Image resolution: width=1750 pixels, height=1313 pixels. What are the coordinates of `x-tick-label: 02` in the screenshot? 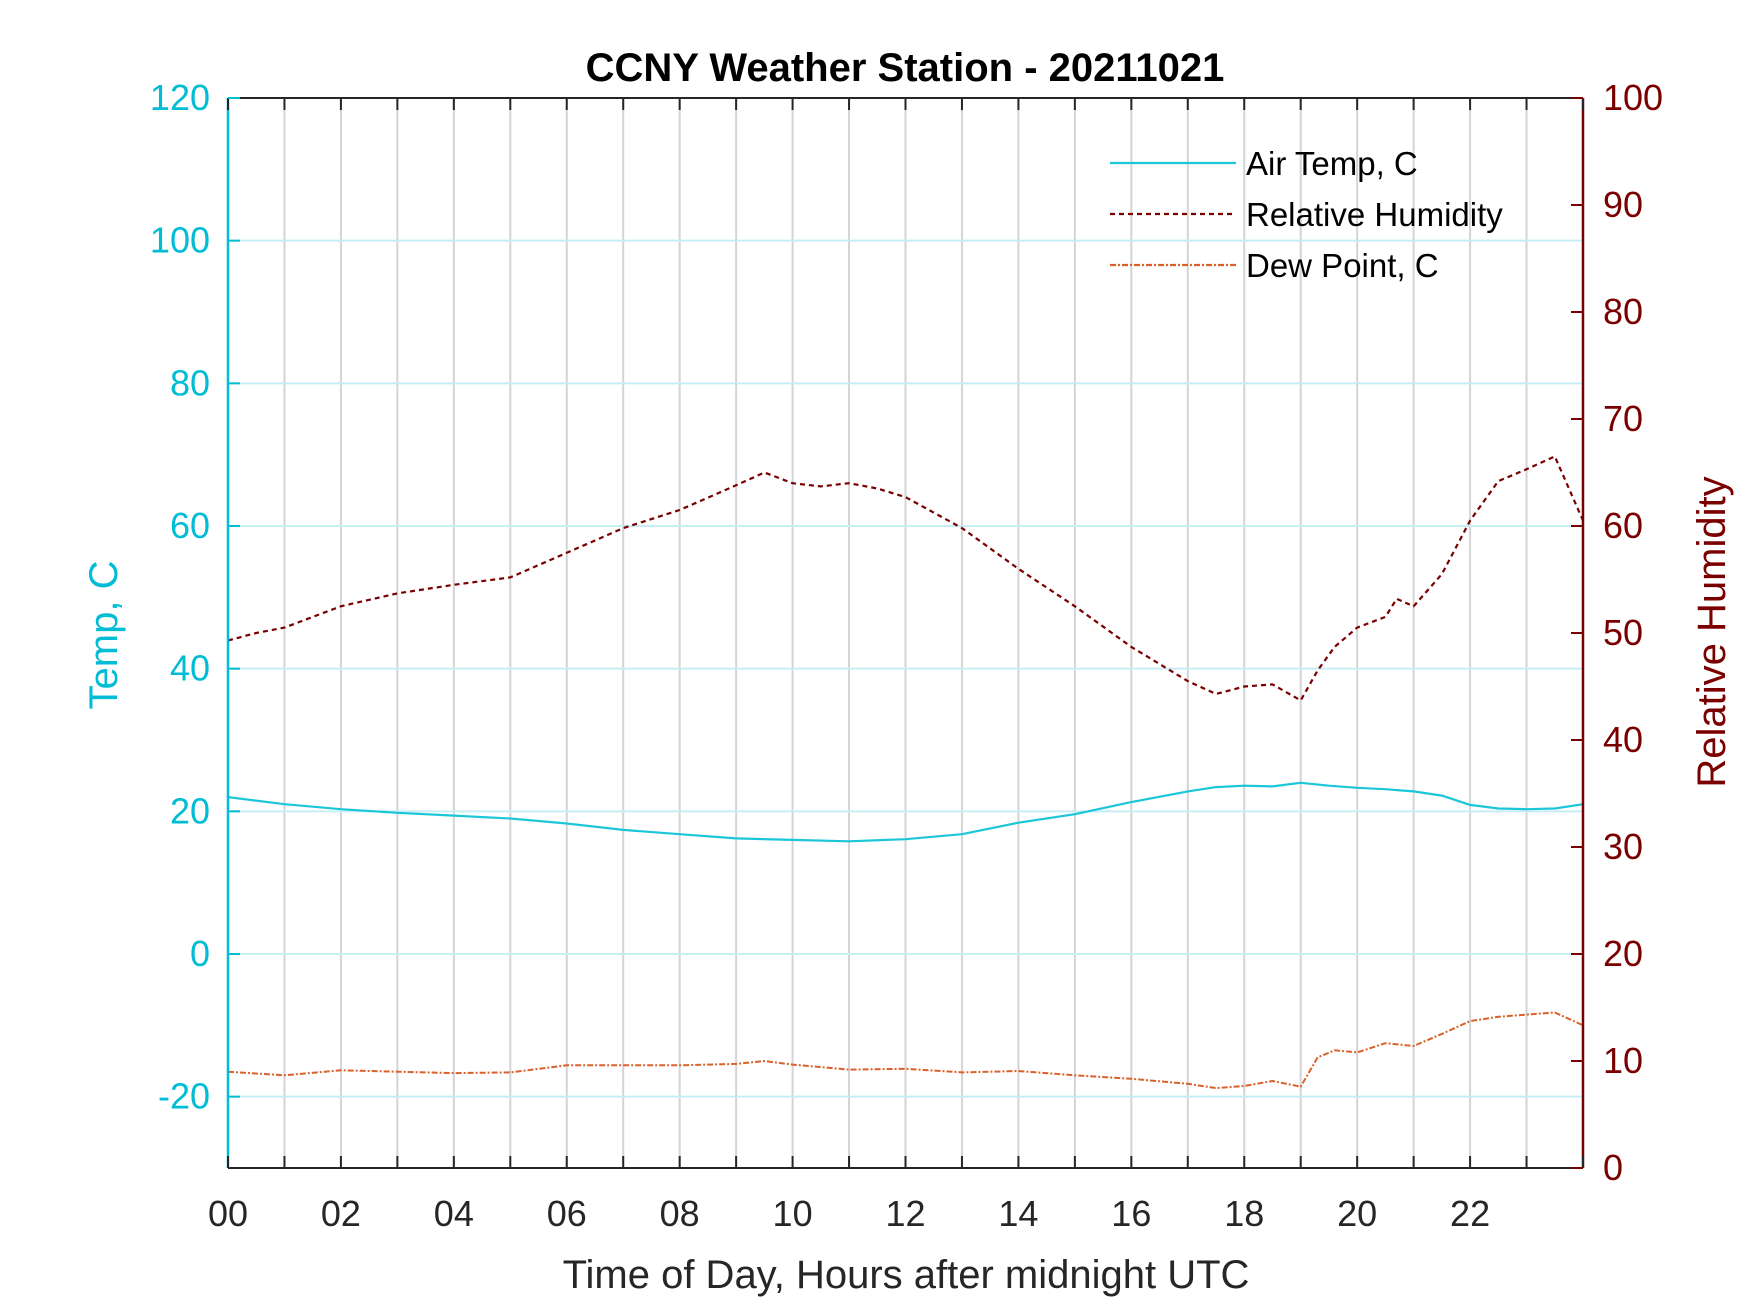 It's located at (341, 1213).